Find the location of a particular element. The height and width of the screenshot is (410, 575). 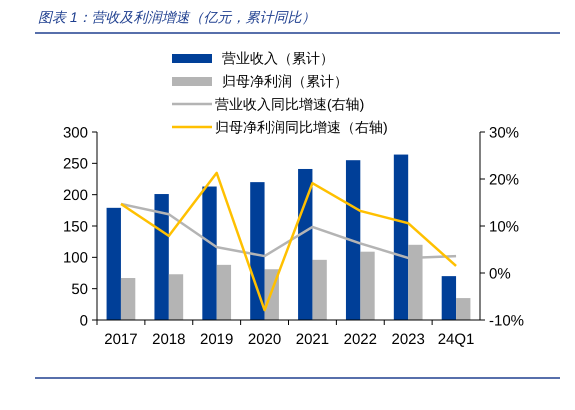

y2-tick-label: 10% is located at coordinates (504, 227).